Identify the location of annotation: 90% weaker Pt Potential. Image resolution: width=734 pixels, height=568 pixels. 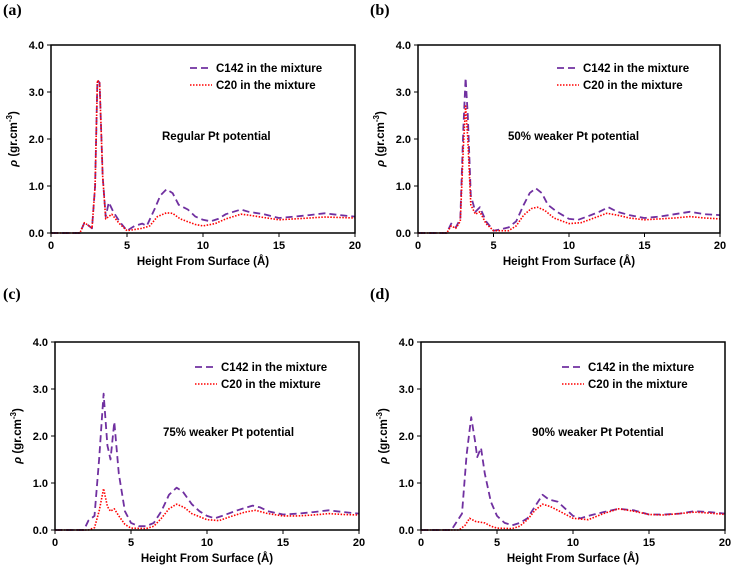
(598, 433).